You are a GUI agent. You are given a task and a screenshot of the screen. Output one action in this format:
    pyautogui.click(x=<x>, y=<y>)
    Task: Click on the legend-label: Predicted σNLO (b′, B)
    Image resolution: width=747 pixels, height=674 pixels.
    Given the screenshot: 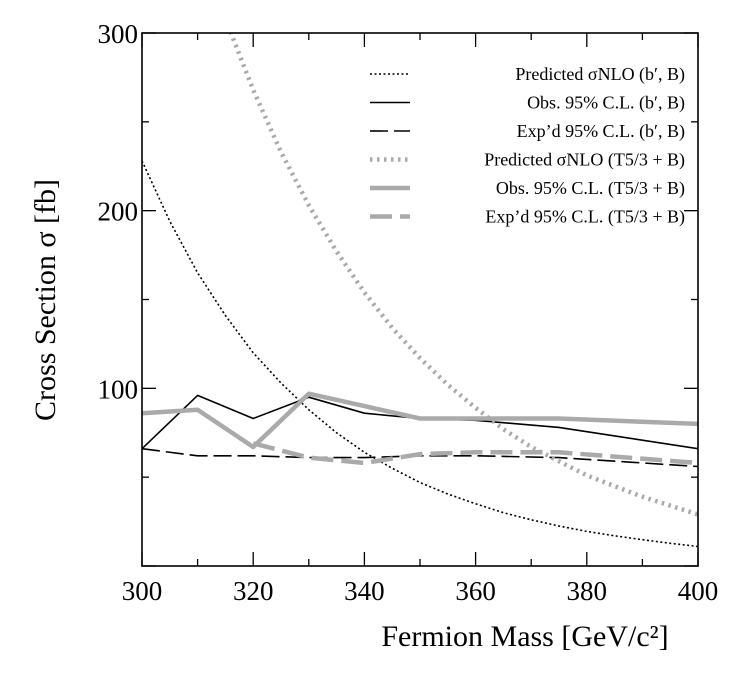 What is the action you would take?
    pyautogui.click(x=600, y=74)
    